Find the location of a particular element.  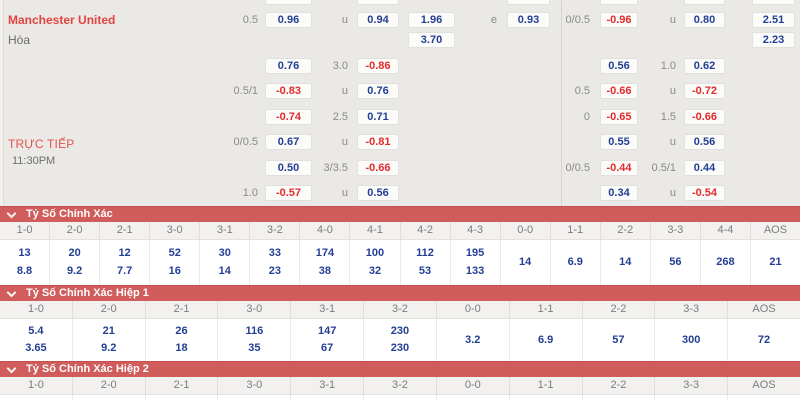

score-odds-cell: 21 9.2 is located at coordinates (109, 340).